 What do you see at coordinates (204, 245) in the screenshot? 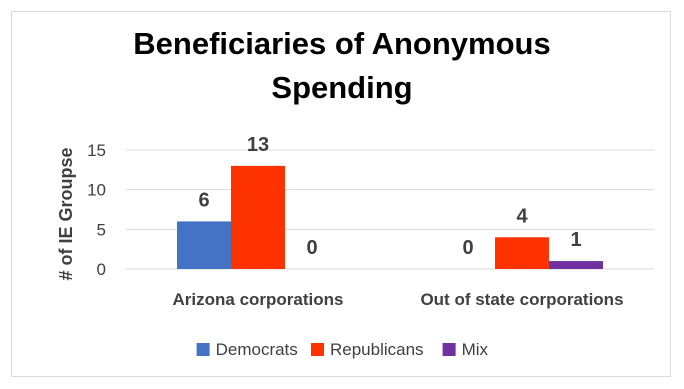
I see `bar-democrats` at bounding box center [204, 245].